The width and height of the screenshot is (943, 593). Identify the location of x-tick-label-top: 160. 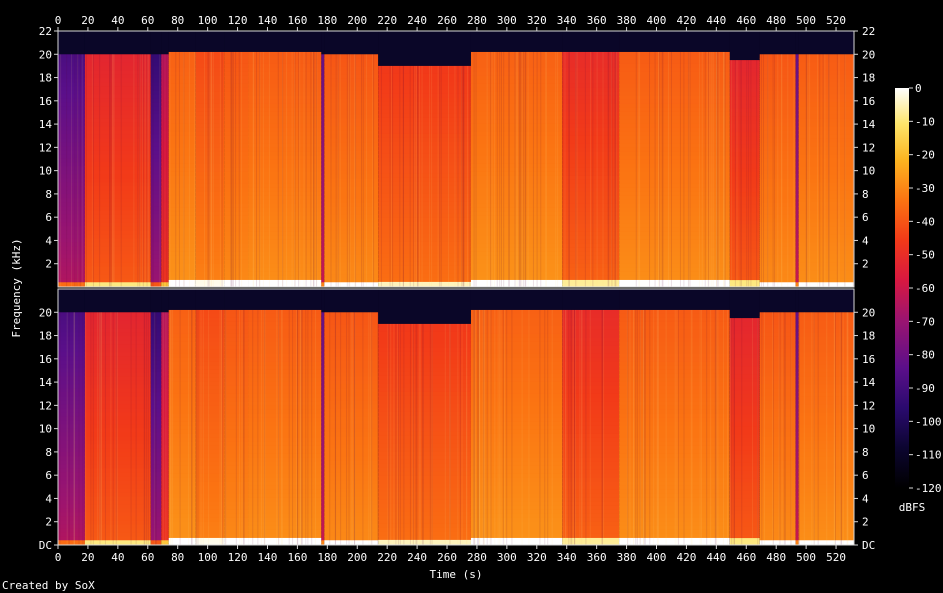
(297, 20).